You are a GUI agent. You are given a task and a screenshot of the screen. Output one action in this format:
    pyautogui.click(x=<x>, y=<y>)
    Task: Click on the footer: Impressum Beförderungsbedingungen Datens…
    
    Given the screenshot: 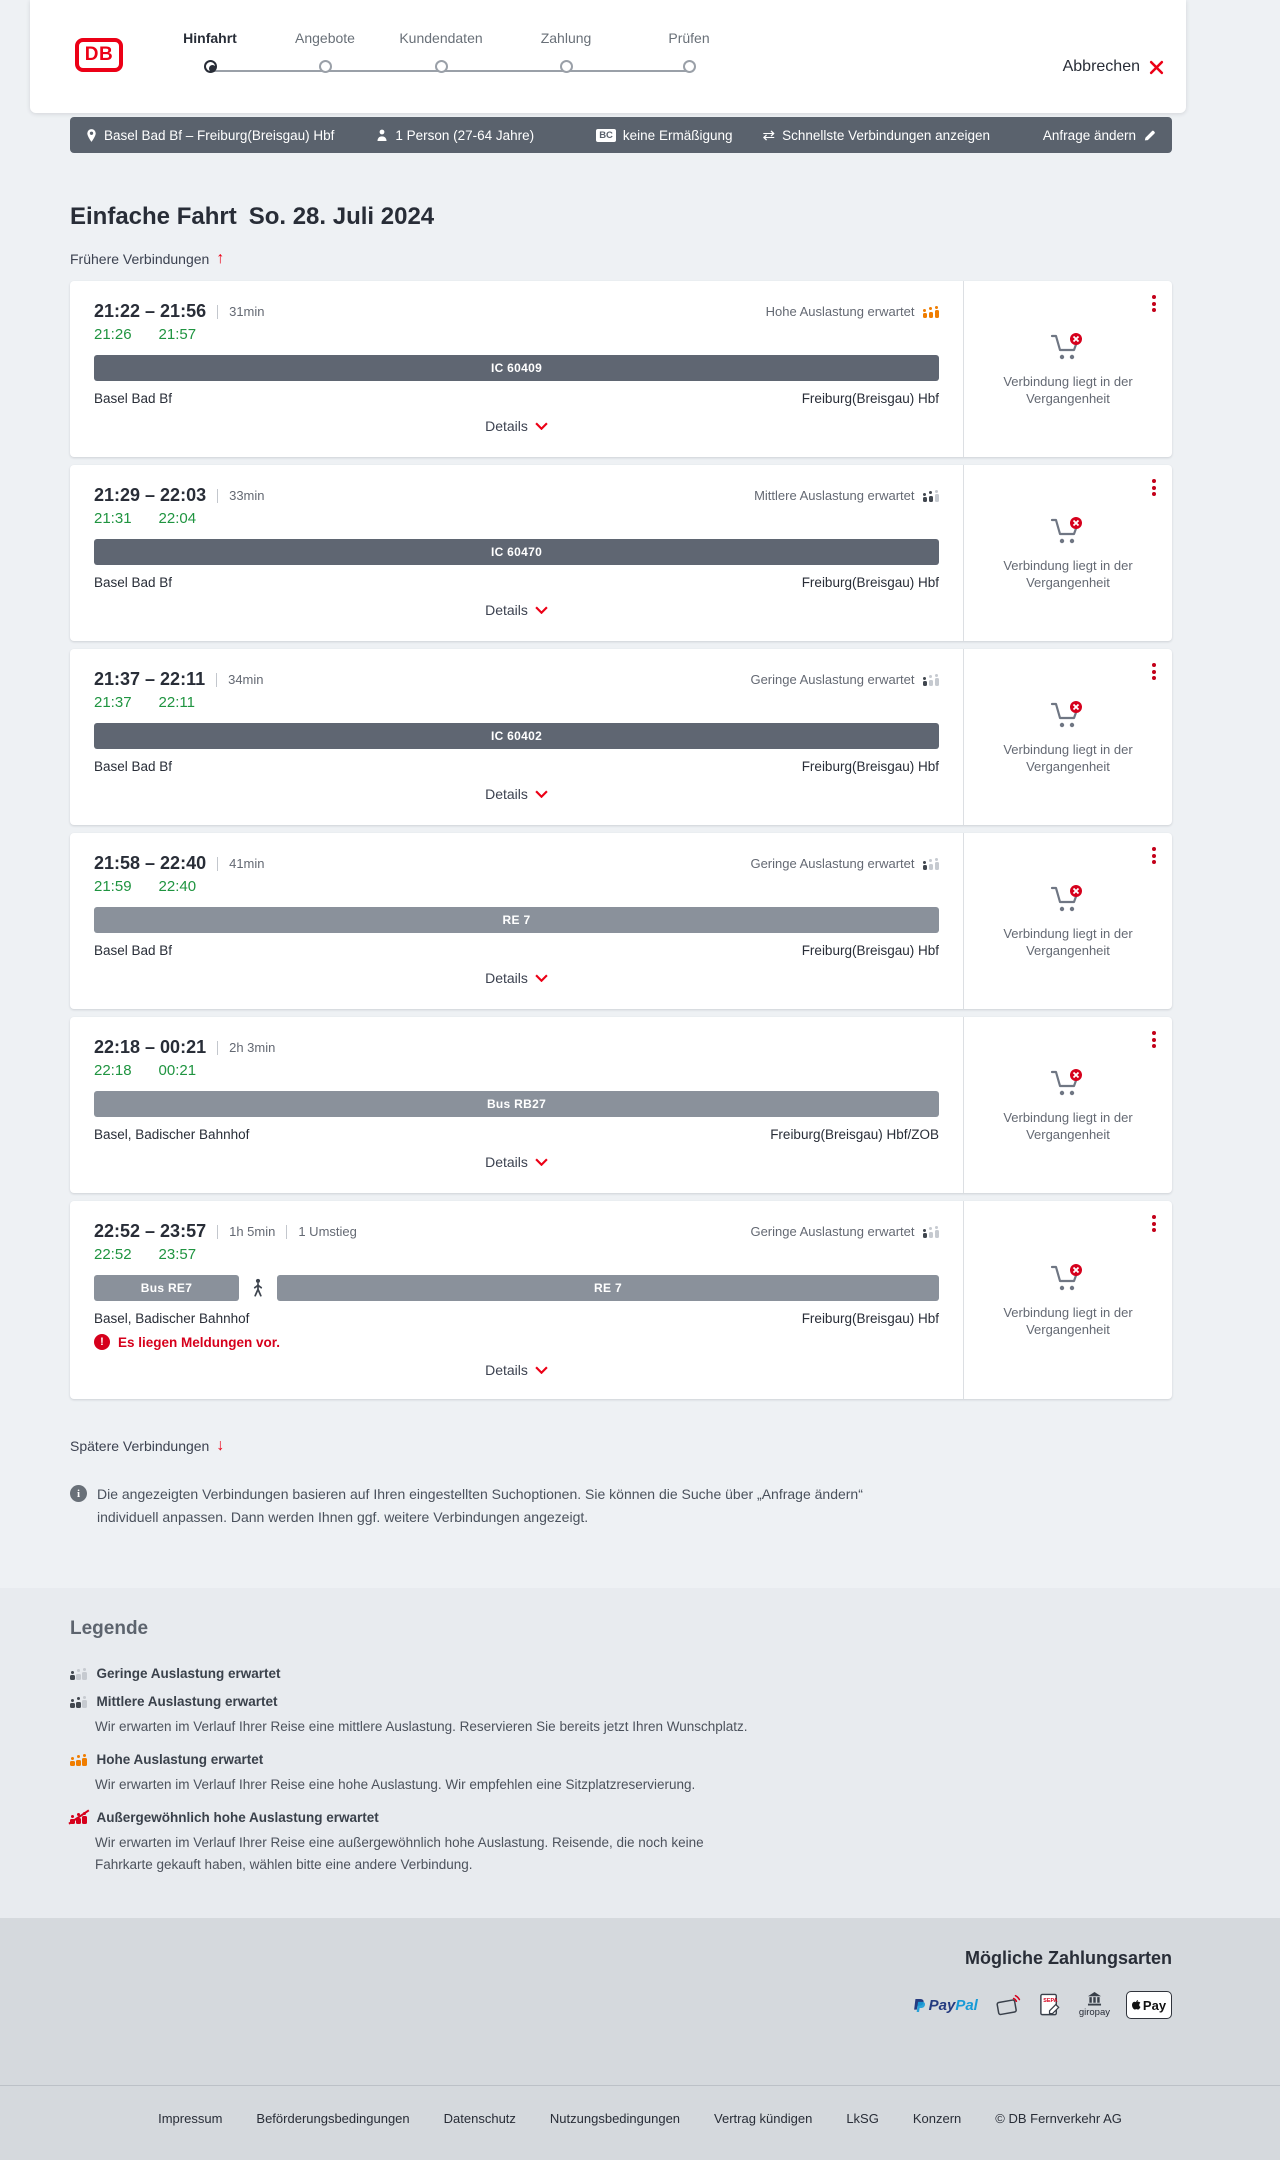 What is the action you would take?
    pyautogui.click(x=640, y=2105)
    